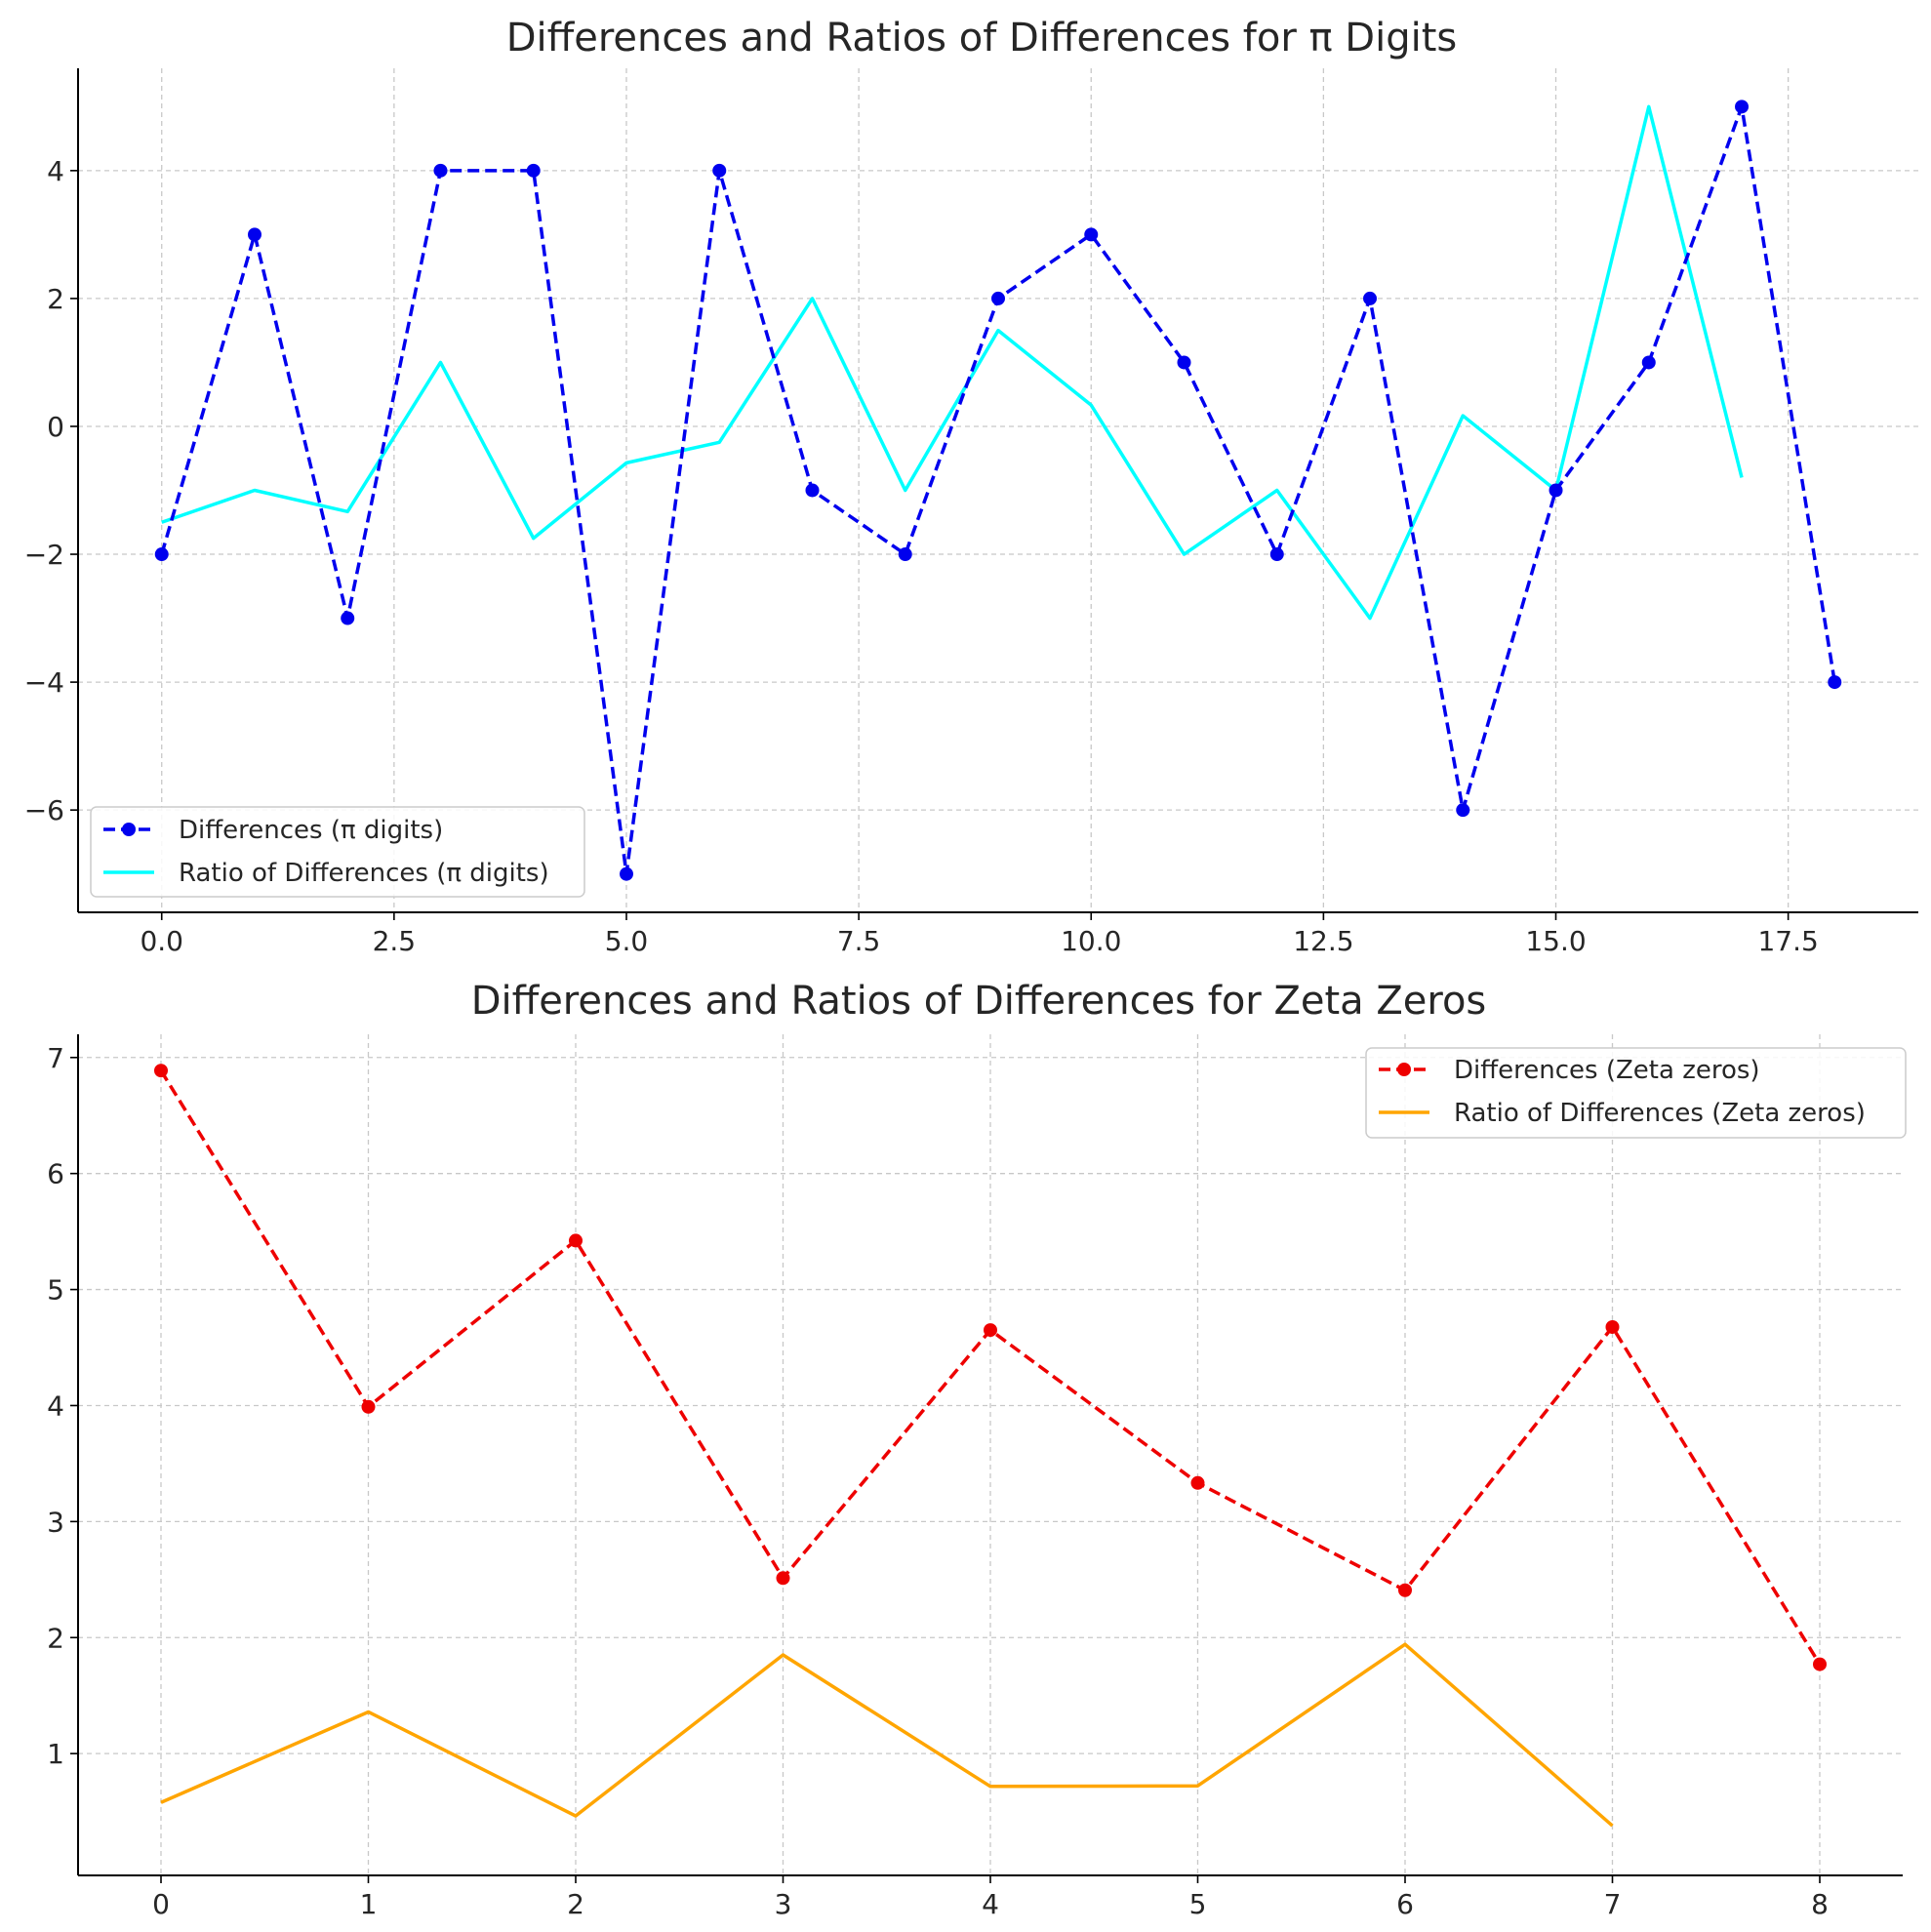 Image resolution: width=1931 pixels, height=1932 pixels. I want to click on x-tick-label: 5, so click(1198, 1904).